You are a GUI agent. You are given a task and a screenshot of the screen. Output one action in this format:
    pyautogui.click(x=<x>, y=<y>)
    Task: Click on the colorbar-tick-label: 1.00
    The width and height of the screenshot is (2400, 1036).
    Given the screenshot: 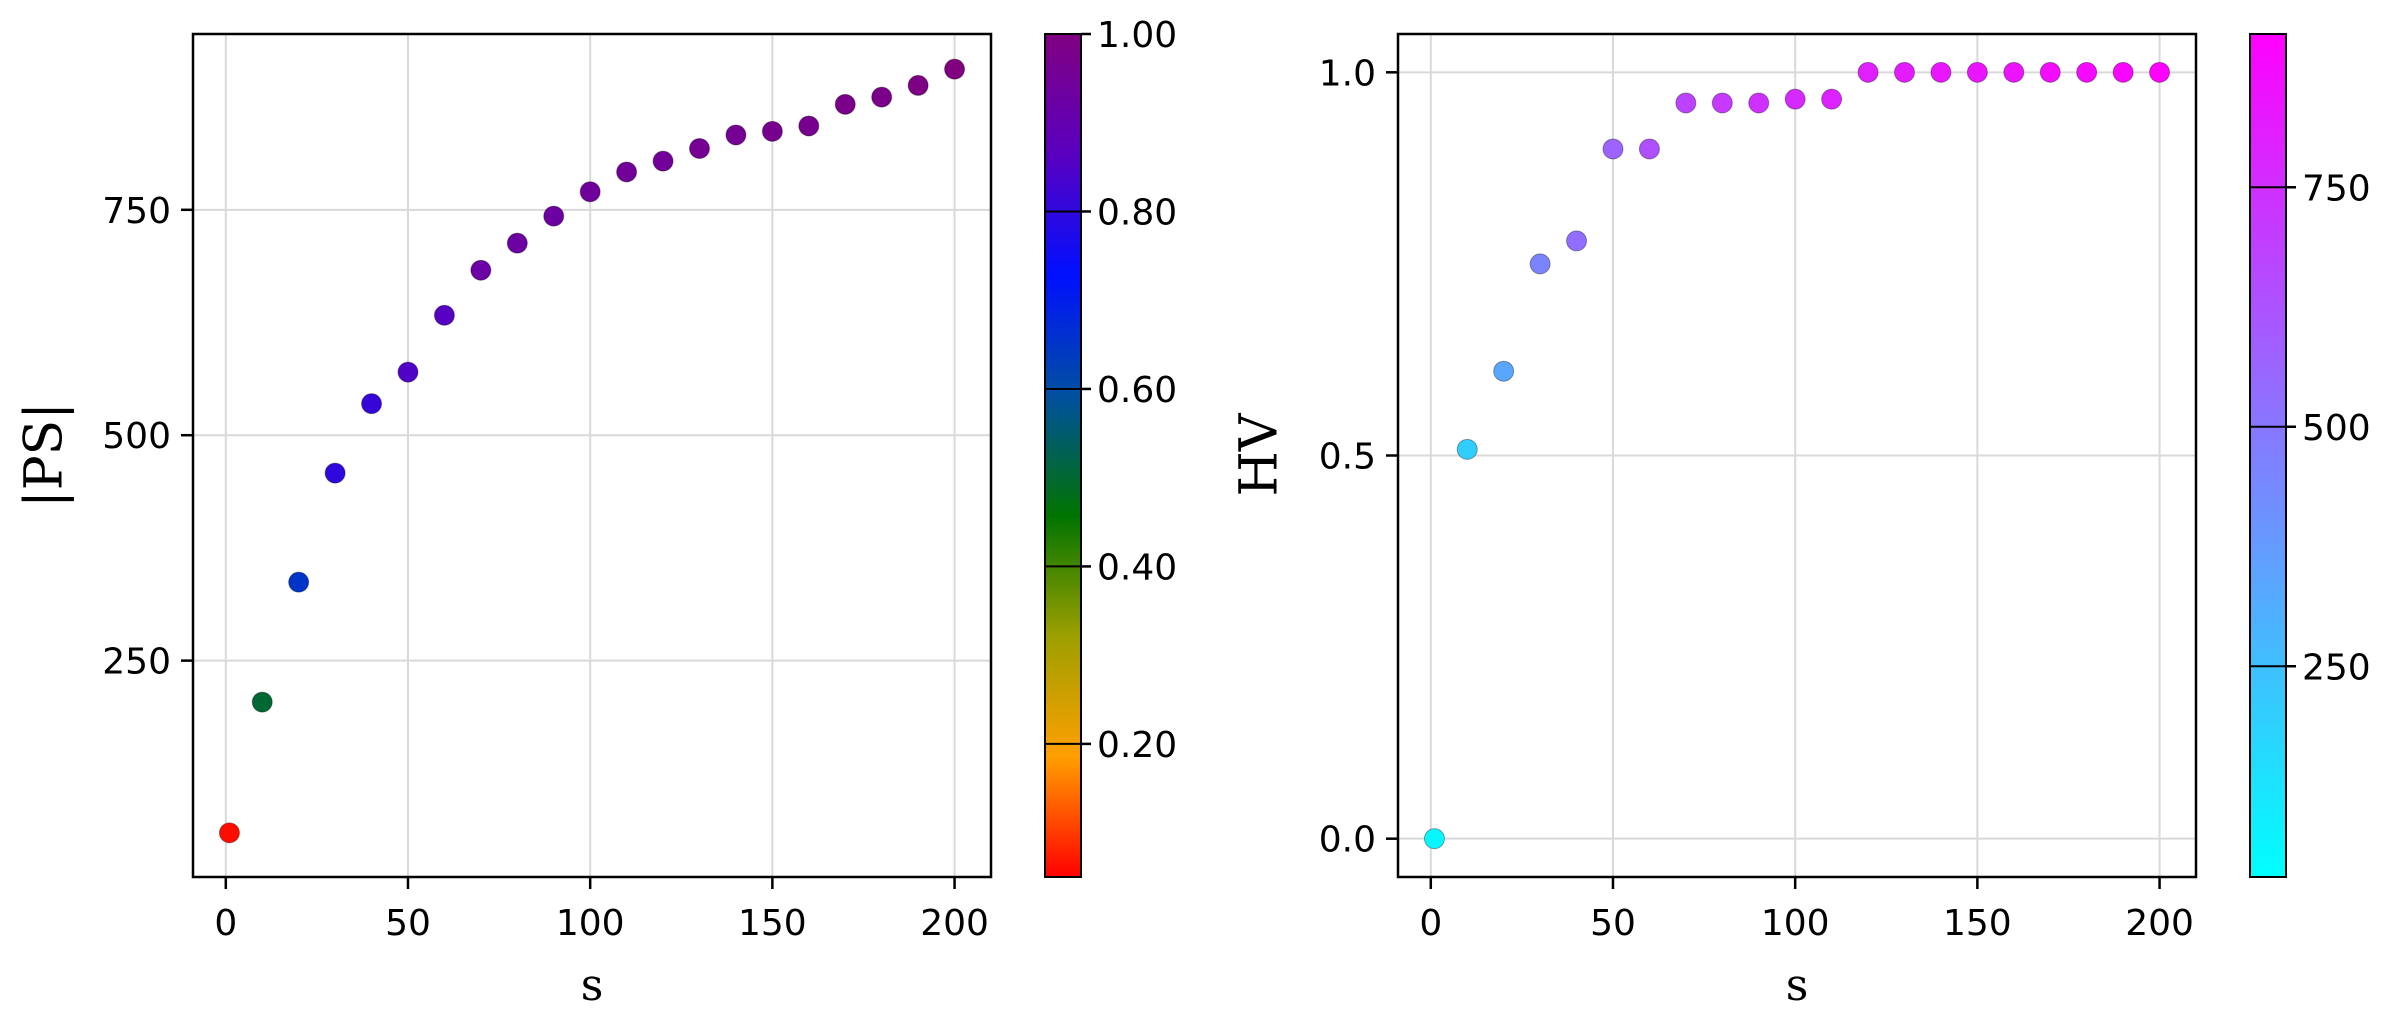 What is the action you would take?
    pyautogui.click(x=1137, y=35)
    